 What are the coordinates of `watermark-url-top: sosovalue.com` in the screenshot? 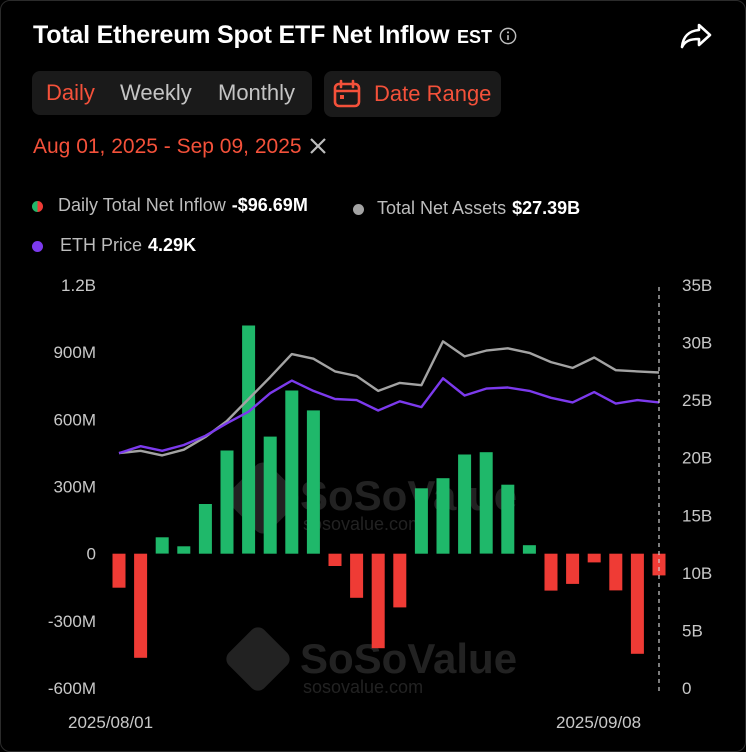 It's located at (363, 524).